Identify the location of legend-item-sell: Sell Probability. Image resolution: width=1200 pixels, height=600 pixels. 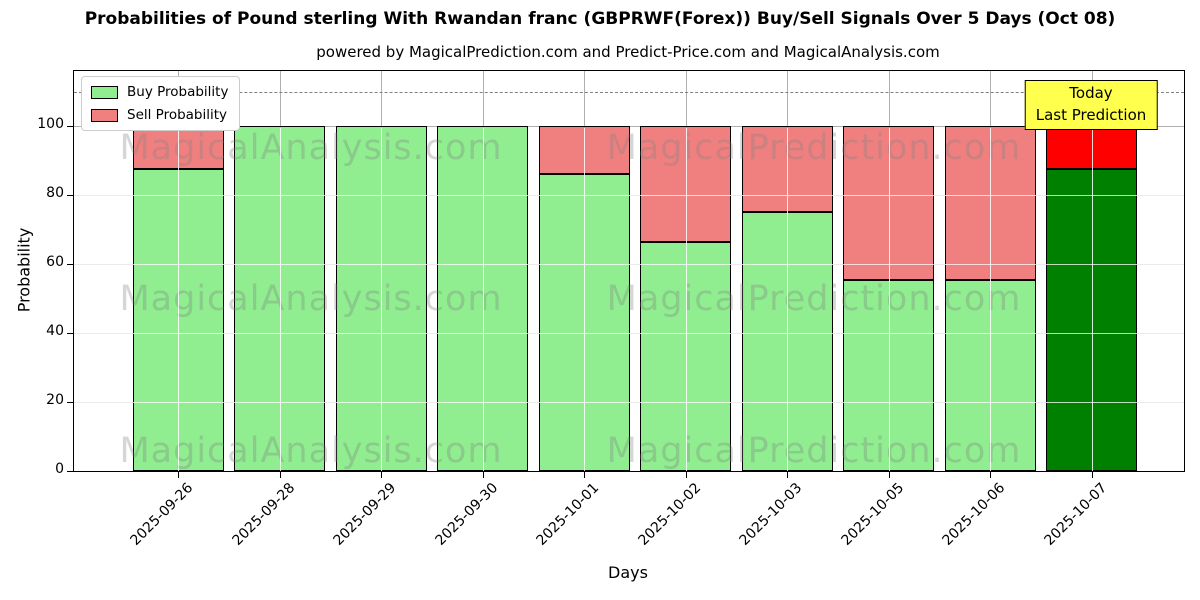
(159, 115).